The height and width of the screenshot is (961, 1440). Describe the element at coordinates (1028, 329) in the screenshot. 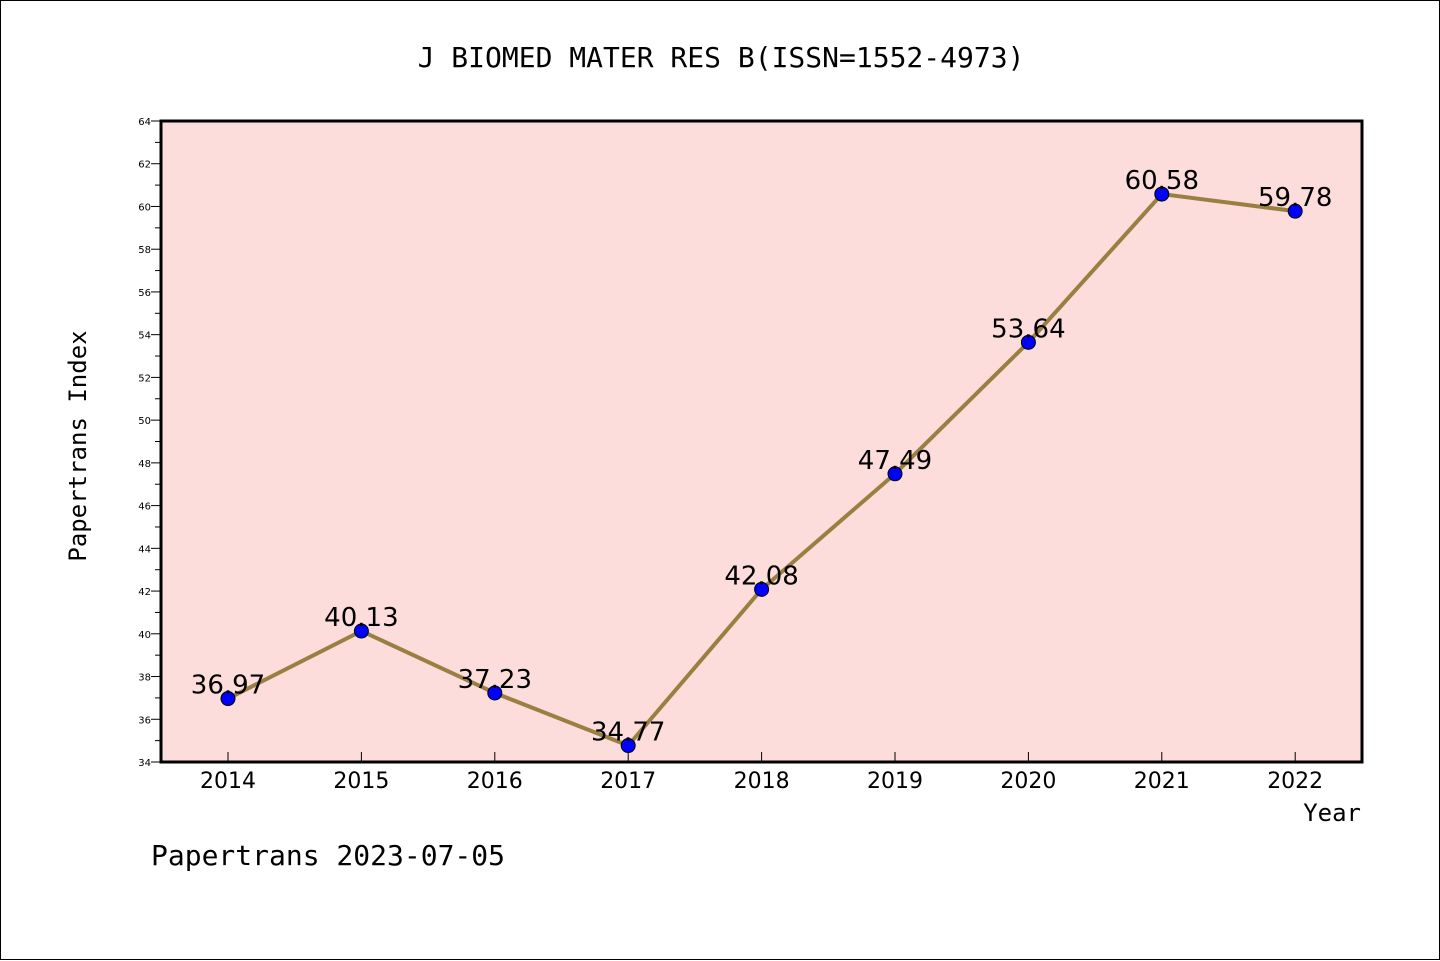

I see `data-point-label: 53.64` at that location.